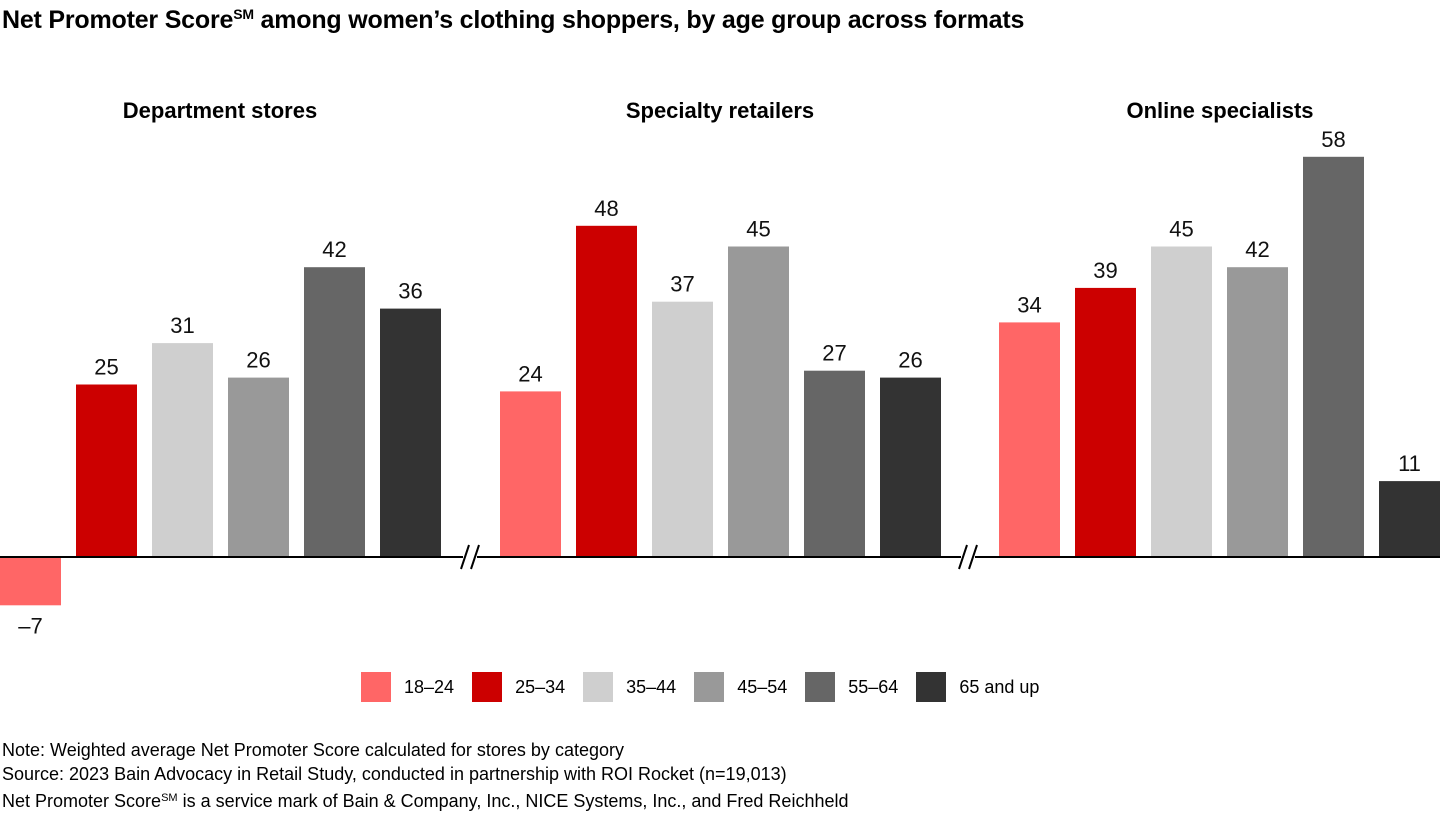 This screenshot has width=1440, height=813. I want to click on legend-item-35-44: 35–44, so click(629, 687).